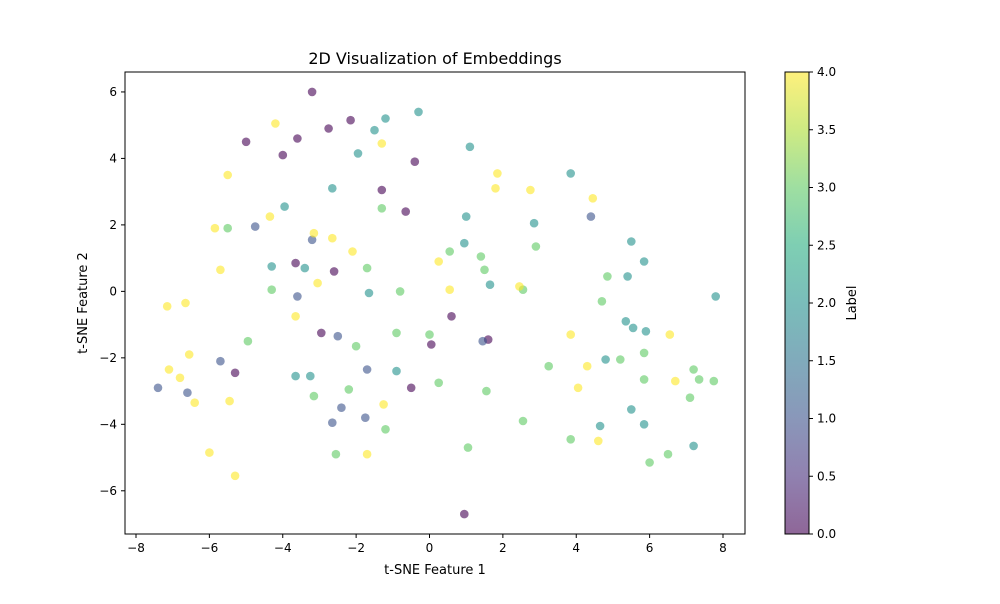  Describe the element at coordinates (136, 548) in the screenshot. I see `x-tick-label: −8` at that location.